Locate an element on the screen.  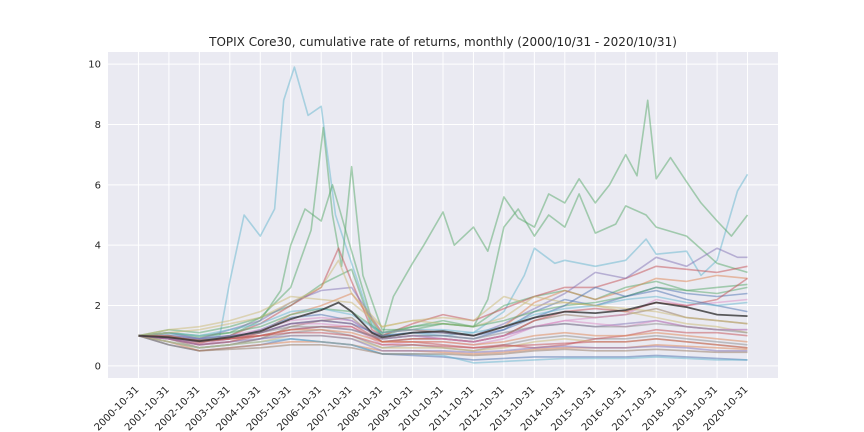
y-tick-label: 10 is located at coordinates (94, 65).